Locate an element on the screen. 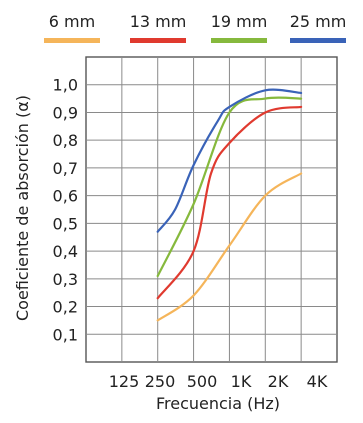 Image resolution: width=363 pixels, height=423 pixels. y-axis-ticks: 0,1 0,2 0,3 0,4 0,5 0,6 0,7 0,8 0,9 1,0 is located at coordinates (65, 210).